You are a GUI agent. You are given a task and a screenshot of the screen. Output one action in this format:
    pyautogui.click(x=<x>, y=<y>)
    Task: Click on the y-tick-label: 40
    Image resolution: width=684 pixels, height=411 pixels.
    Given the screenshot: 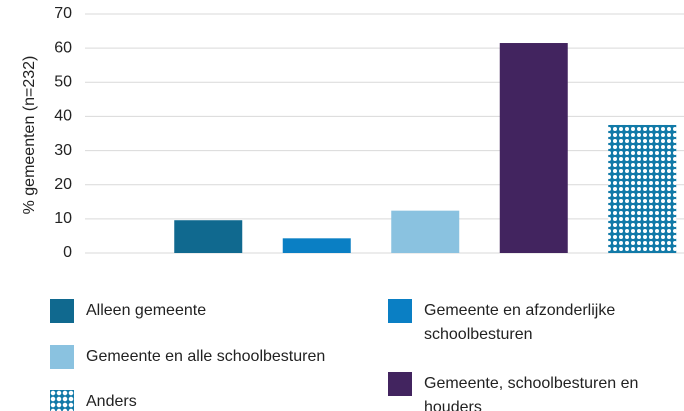 What is the action you would take?
    pyautogui.click(x=63, y=116)
    